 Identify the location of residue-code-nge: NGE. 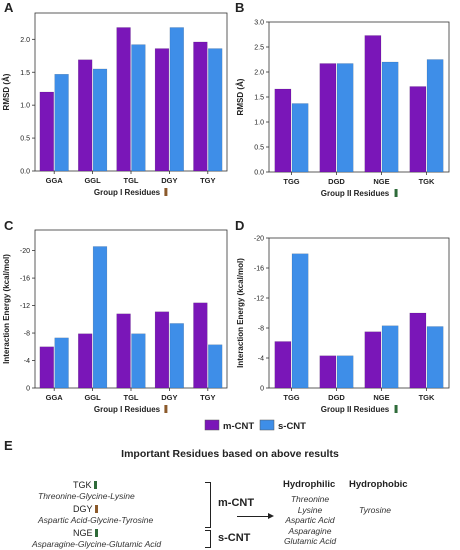
(85, 533).